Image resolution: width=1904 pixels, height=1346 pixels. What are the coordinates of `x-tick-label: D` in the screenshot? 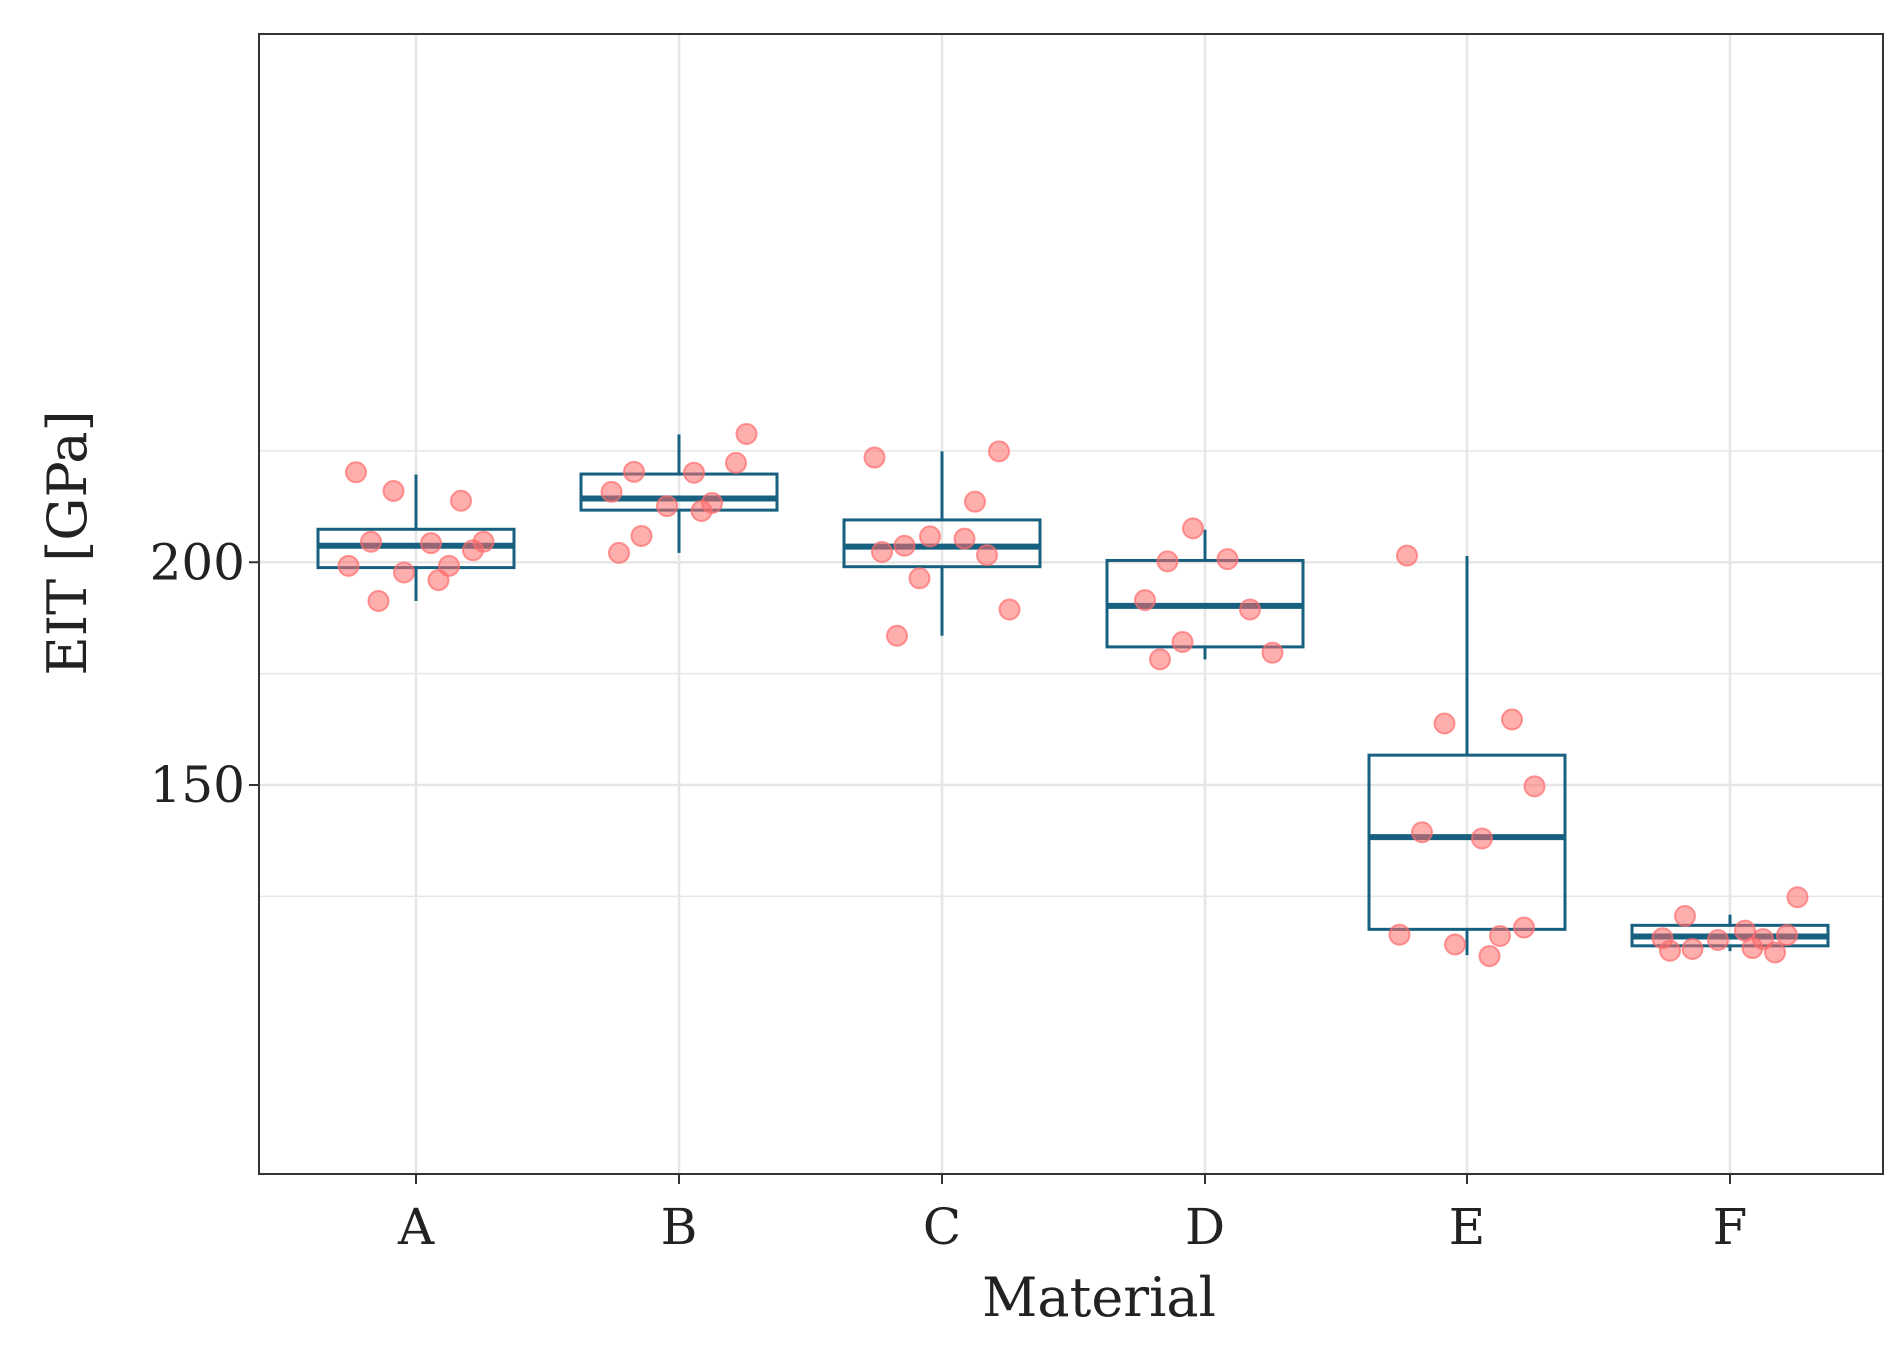 It's located at (1205, 1227).